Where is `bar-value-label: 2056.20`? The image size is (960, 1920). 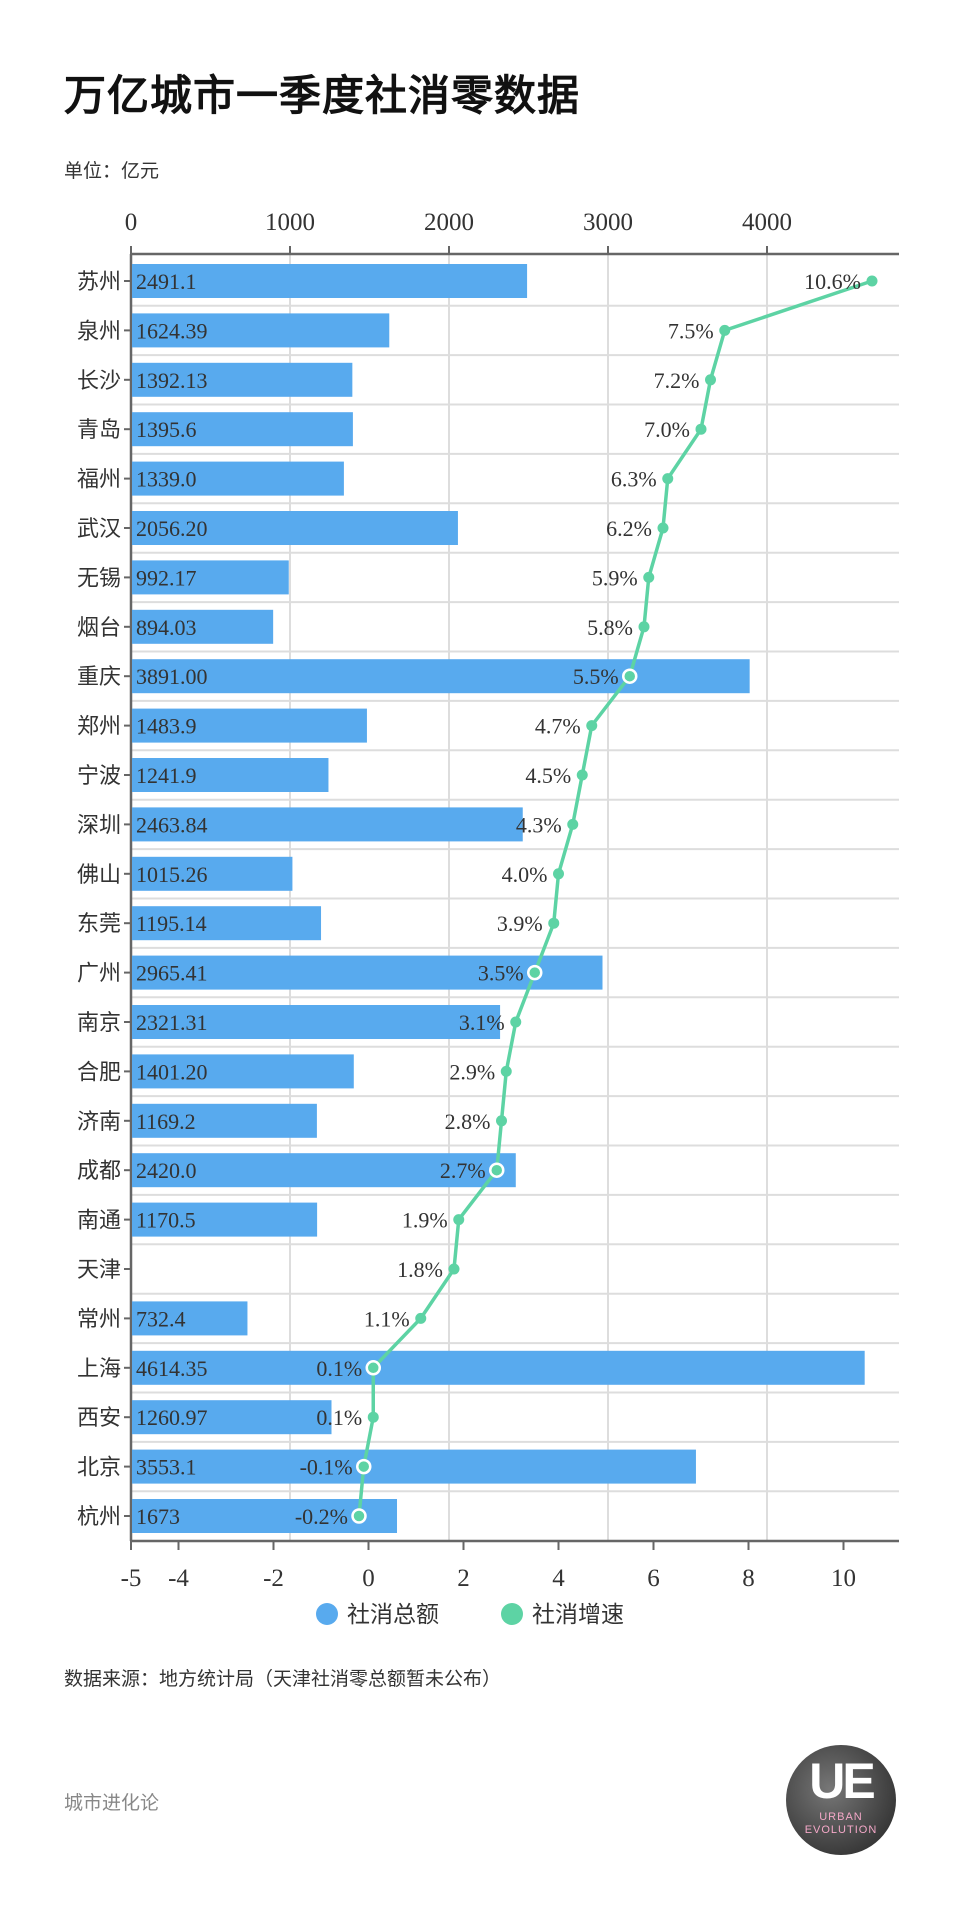
bar-value-label: 2056.20 is located at coordinates (172, 528).